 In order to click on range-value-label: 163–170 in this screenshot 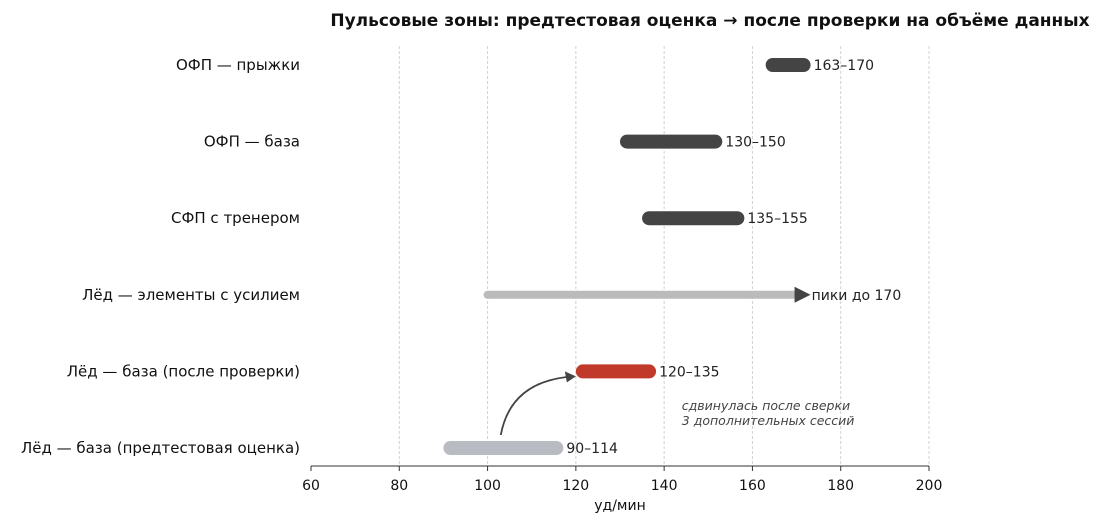, I will do `click(844, 66)`.